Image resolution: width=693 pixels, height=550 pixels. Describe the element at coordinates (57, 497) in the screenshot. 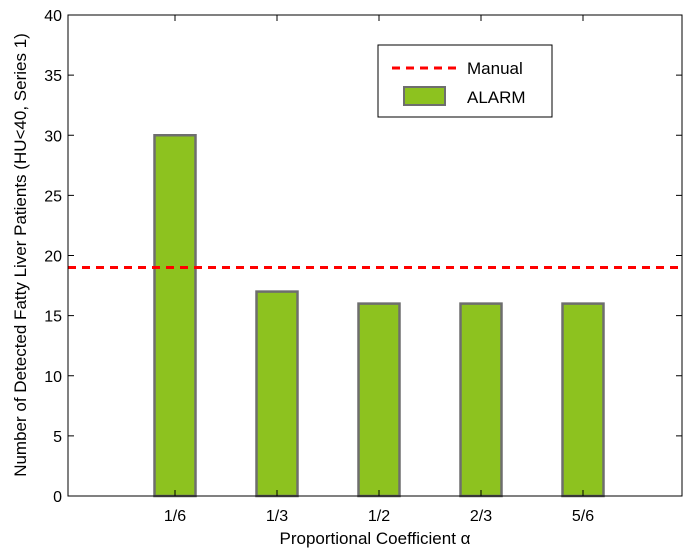

I see `y-tick-label: 0` at that location.